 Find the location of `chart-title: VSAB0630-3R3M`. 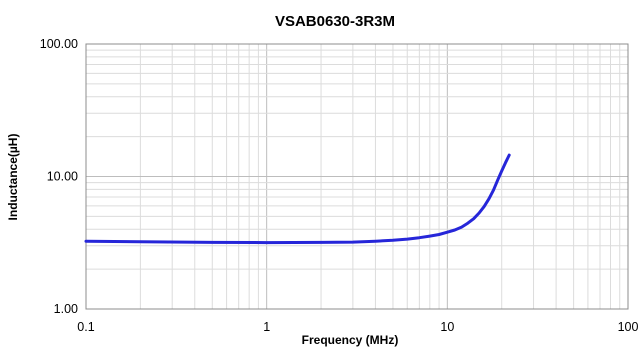

chart-title: VSAB0630-3R3M is located at coordinates (335, 21).